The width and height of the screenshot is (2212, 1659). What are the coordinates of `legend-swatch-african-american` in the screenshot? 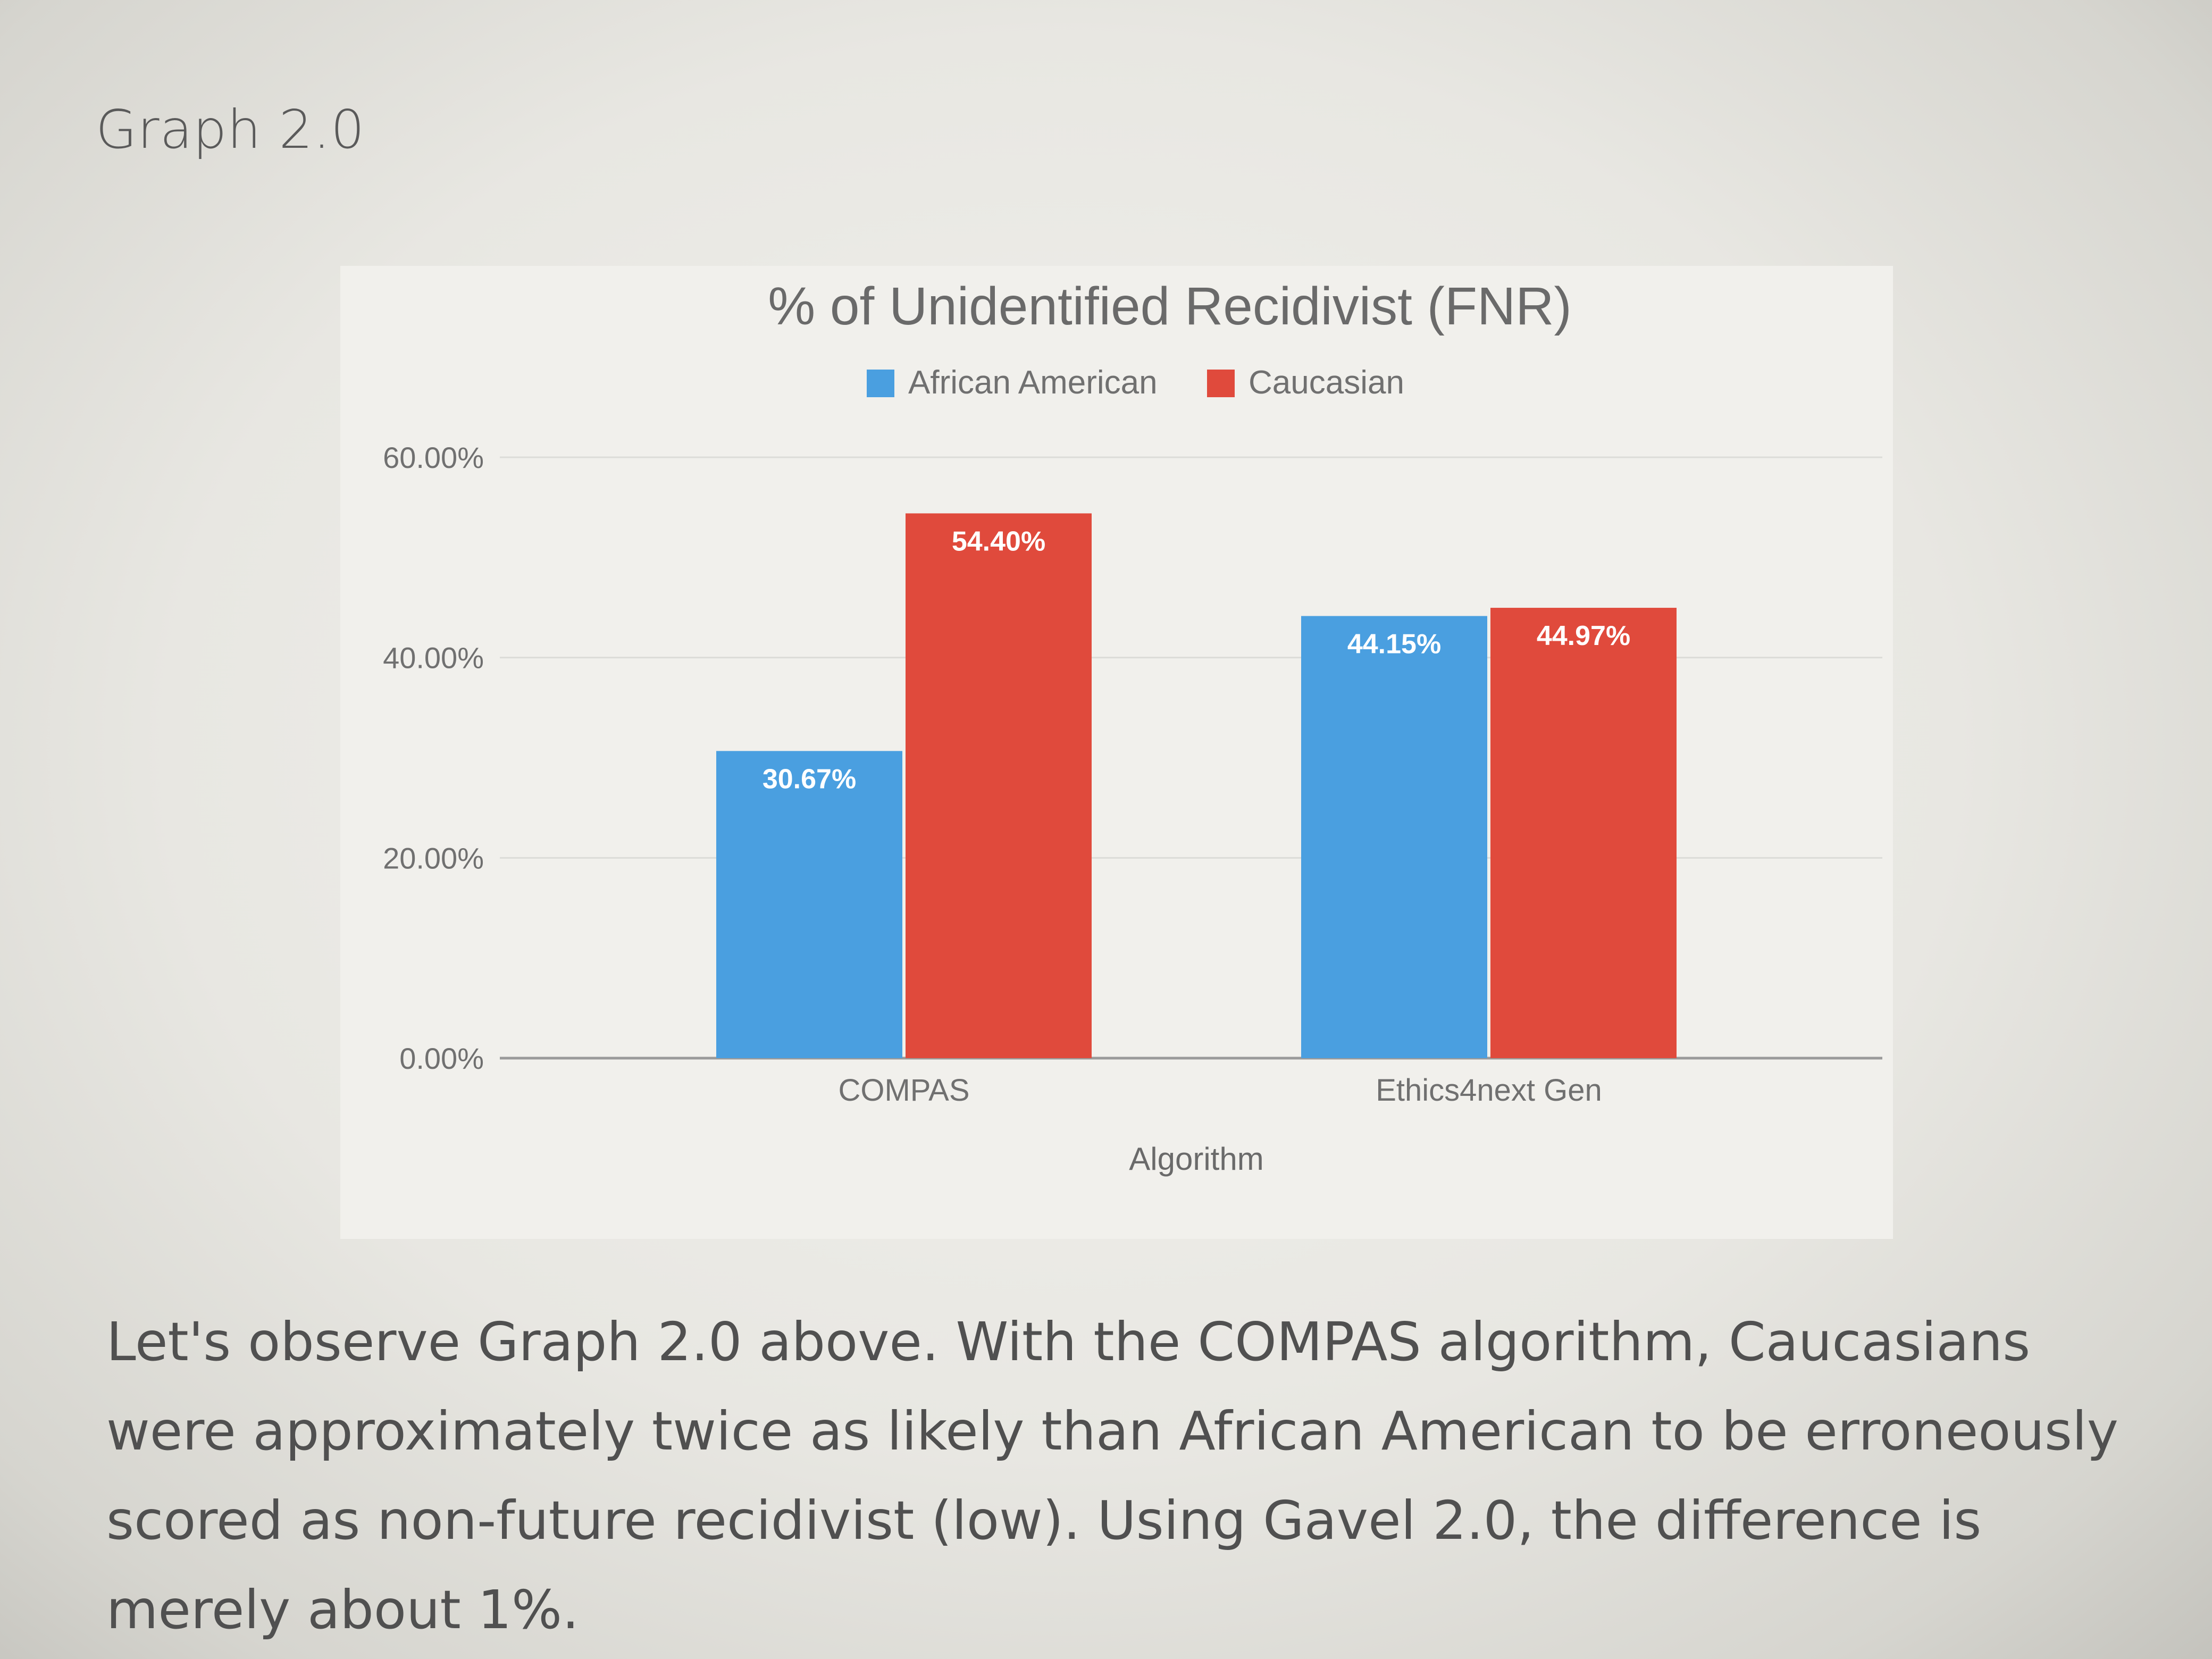 It's located at (880, 383).